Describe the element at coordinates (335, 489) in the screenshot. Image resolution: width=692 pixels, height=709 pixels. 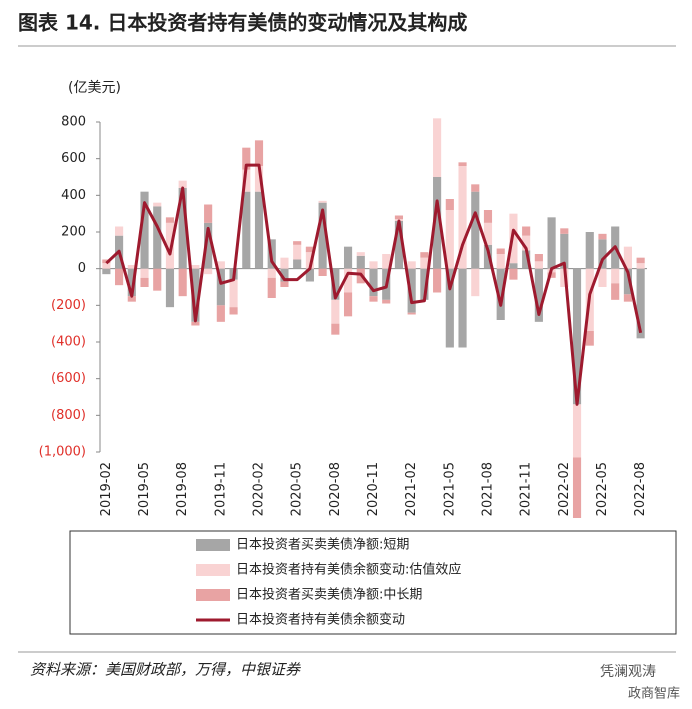
I see `x-tick-label: 2020-08` at that location.